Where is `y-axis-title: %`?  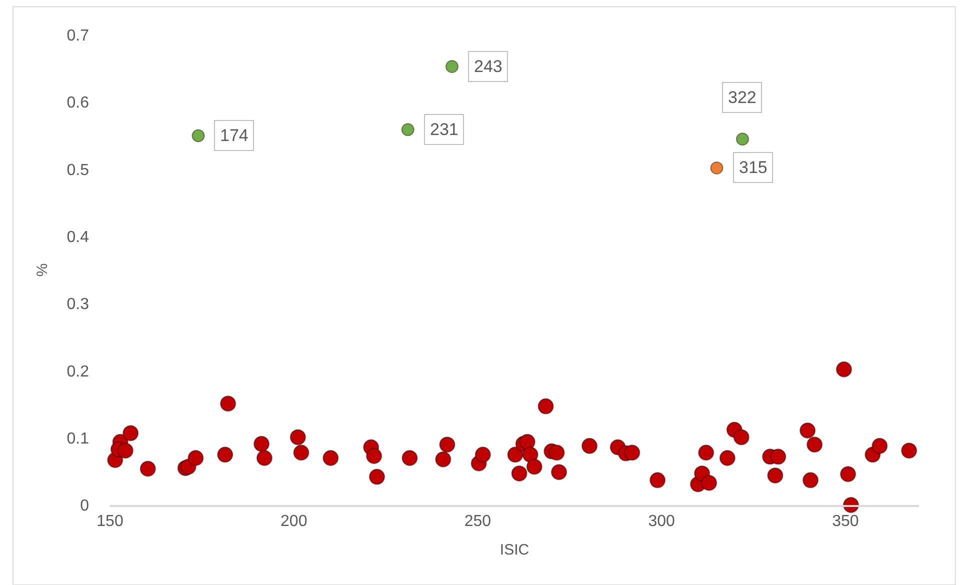 y-axis-title: % is located at coordinates (42, 270).